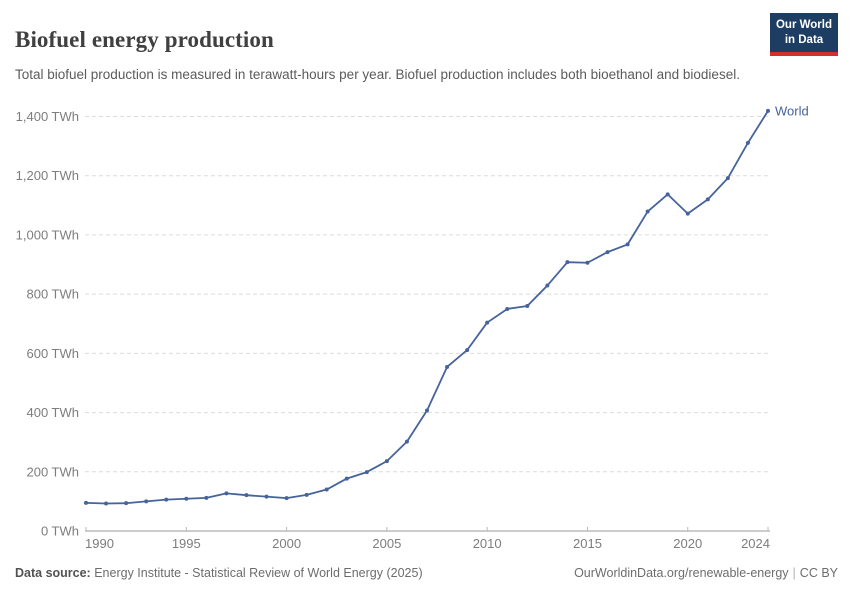 This screenshot has height=600, width=850. I want to click on owid-logo-line2: in Data, so click(804, 39).